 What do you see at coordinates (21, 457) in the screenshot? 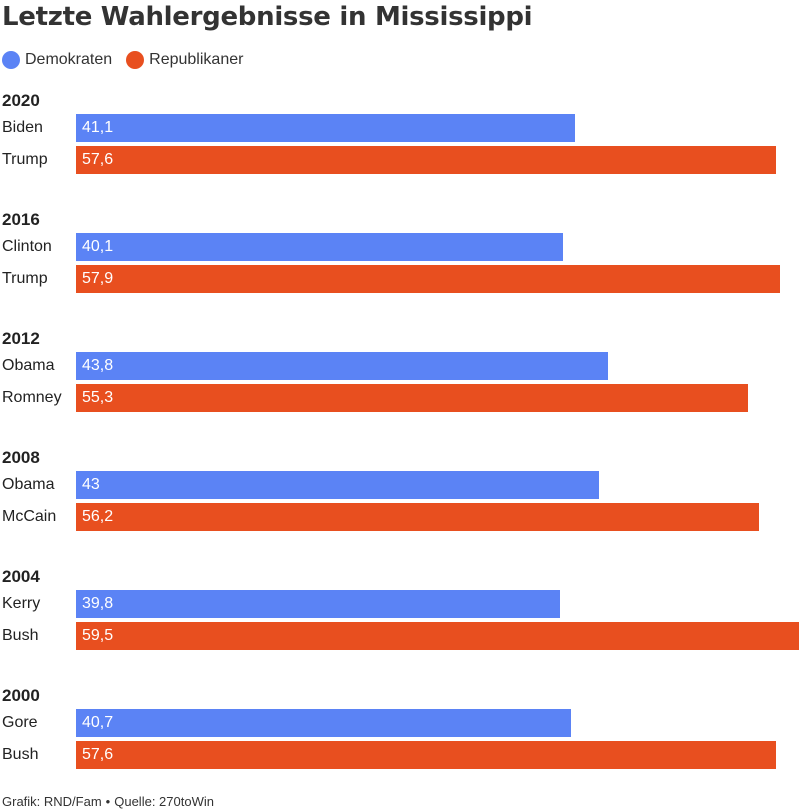
I see `year-label: 2008` at bounding box center [21, 457].